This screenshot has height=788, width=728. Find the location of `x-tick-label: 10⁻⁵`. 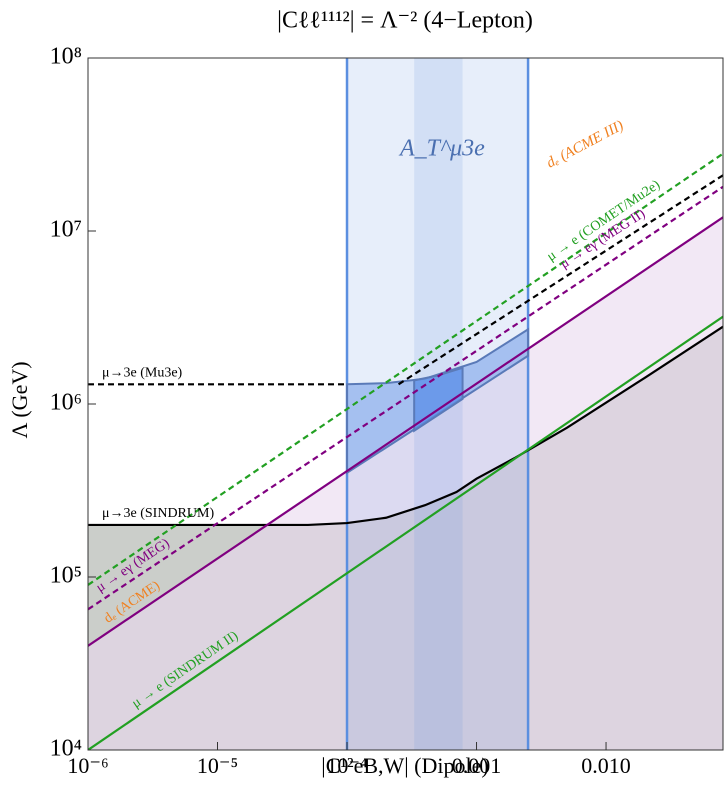

x-tick-label: 10⁻⁵ is located at coordinates (217, 765).